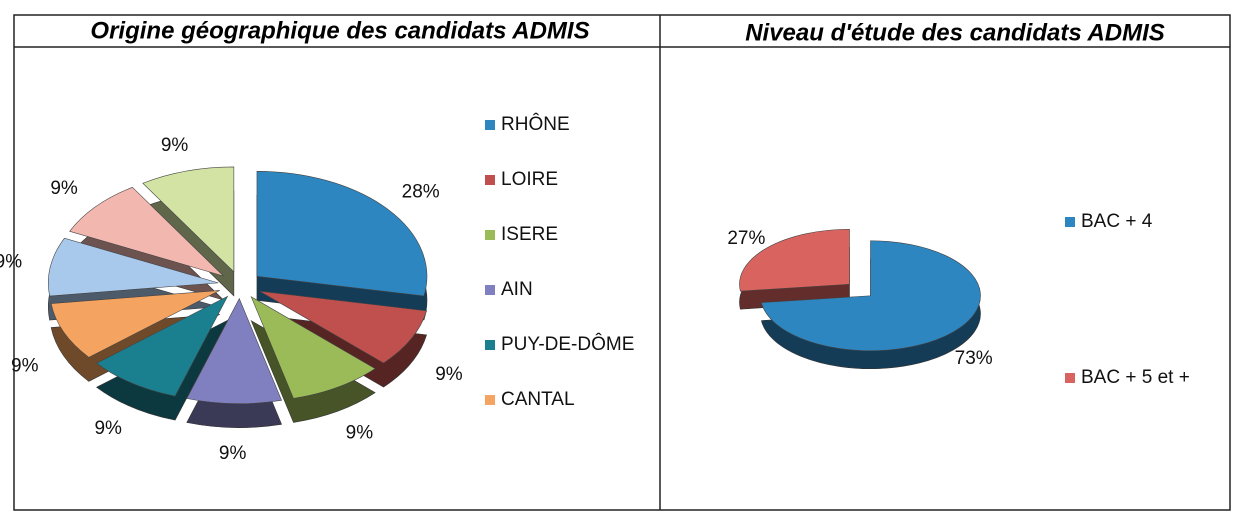 Image resolution: width=1241 pixels, height=520 pixels. I want to click on legend-label: ISERE, so click(529, 234).